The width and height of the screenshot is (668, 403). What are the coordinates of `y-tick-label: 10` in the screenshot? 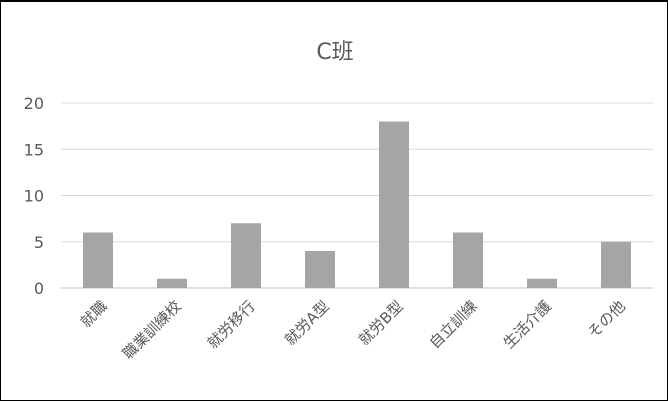 It's located at (34, 196).